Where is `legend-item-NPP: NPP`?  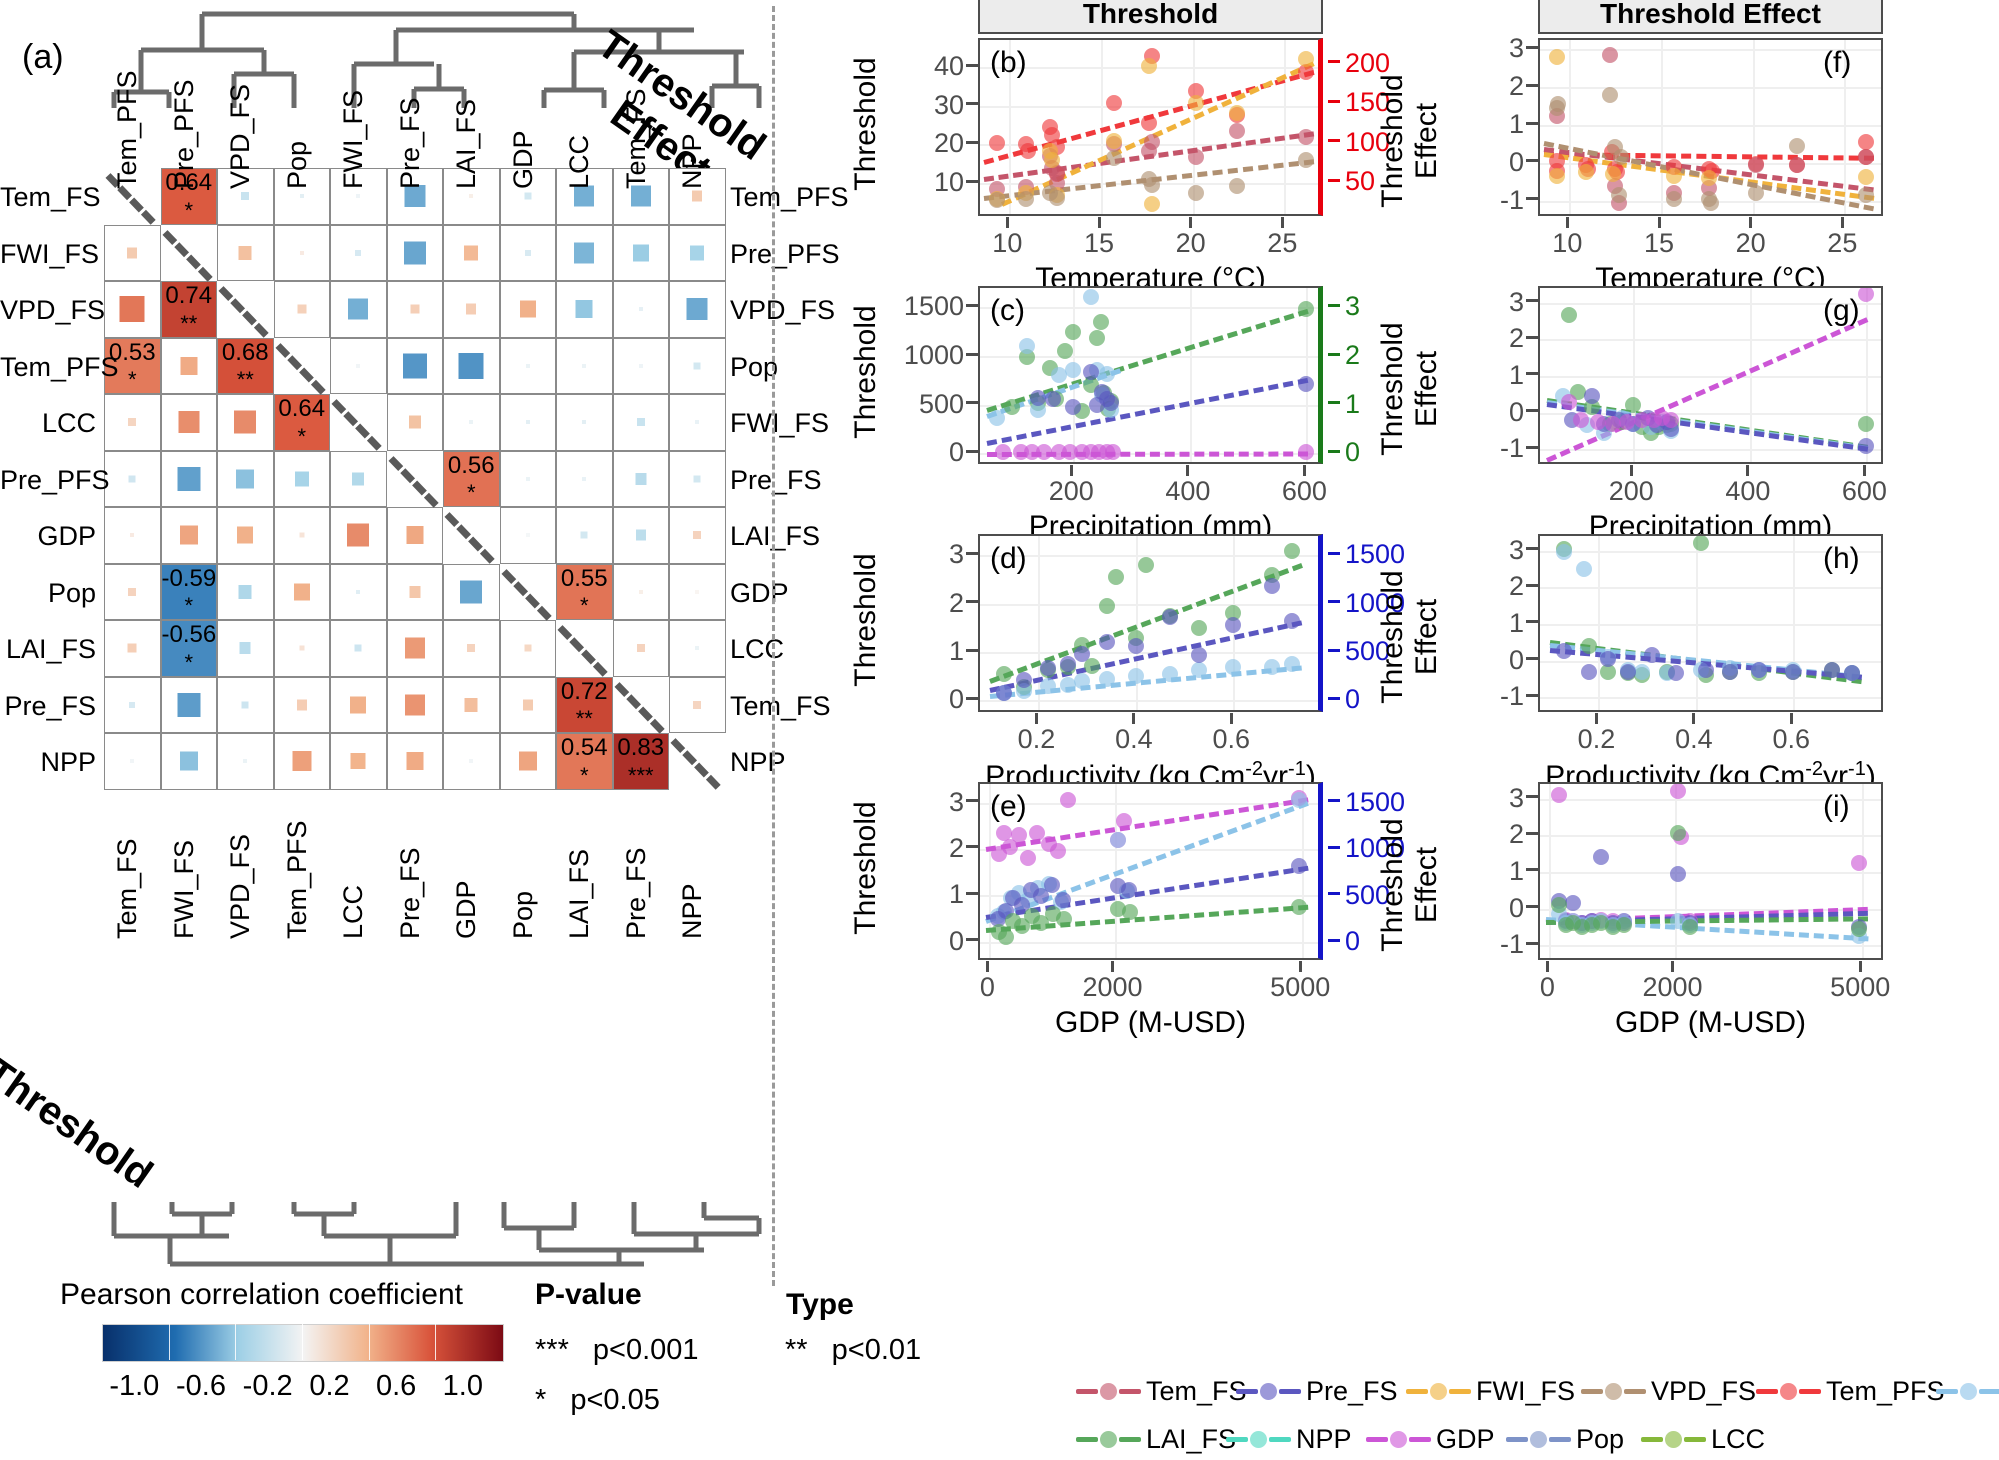 legend-item-NPP: NPP is located at coordinates (1289, 1439).